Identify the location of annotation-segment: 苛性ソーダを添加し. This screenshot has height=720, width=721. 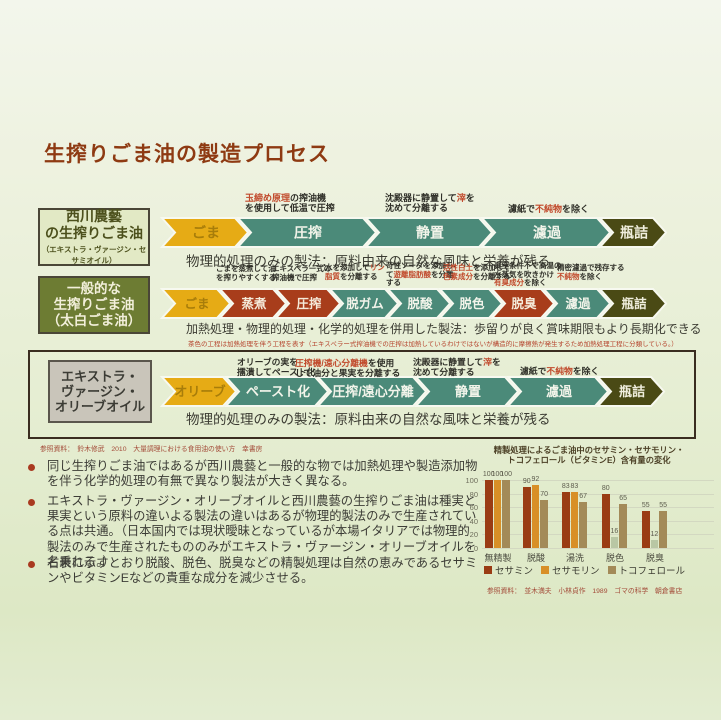
(420, 265).